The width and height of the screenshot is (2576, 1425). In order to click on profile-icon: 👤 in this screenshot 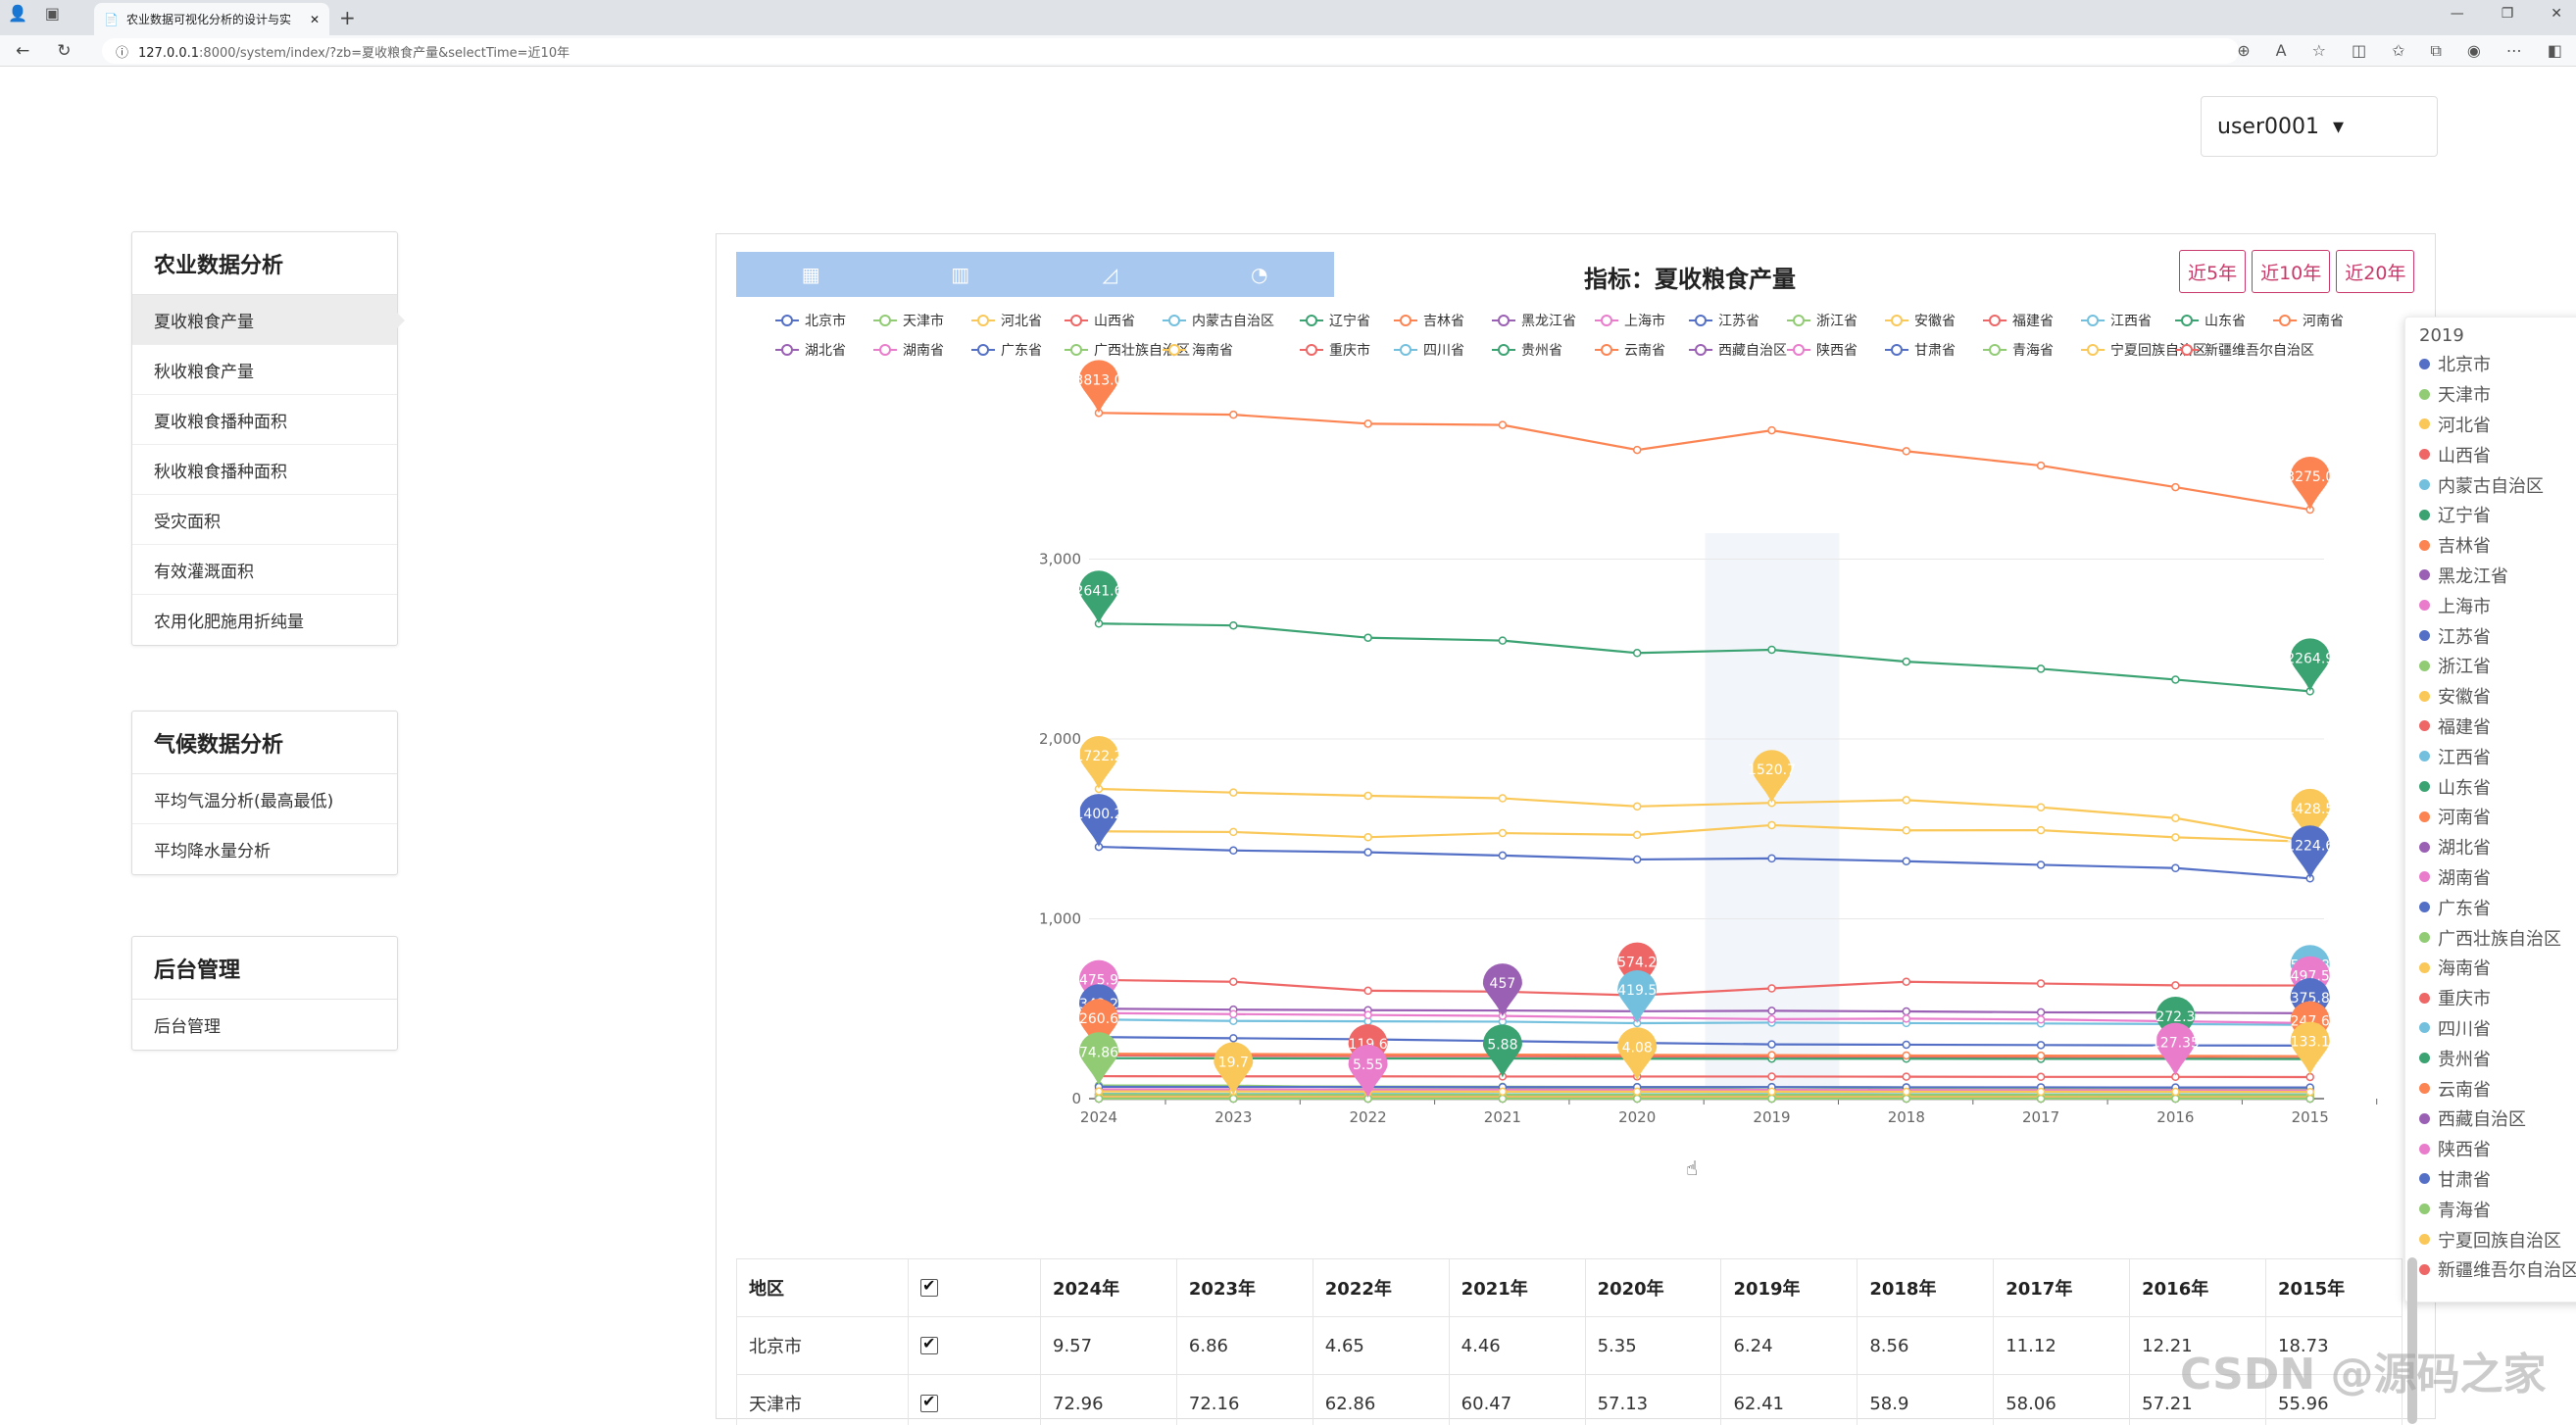, I will do `click(17, 14)`.